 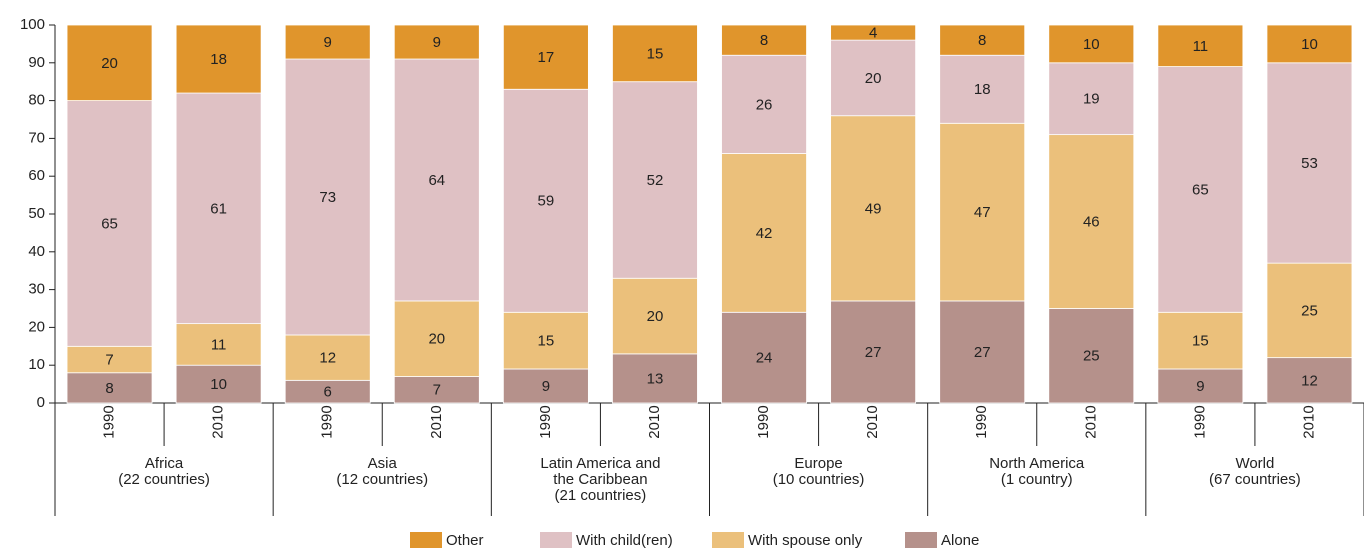 What do you see at coordinates (546, 201) in the screenshot?
I see `value-label: 59` at bounding box center [546, 201].